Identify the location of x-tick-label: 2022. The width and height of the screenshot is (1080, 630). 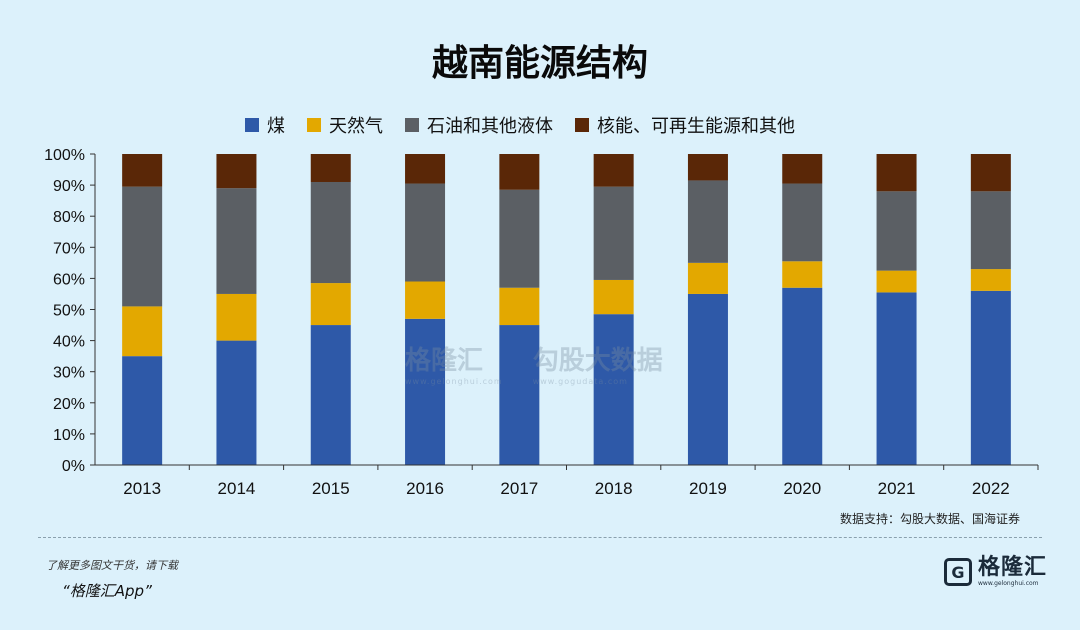
(991, 488).